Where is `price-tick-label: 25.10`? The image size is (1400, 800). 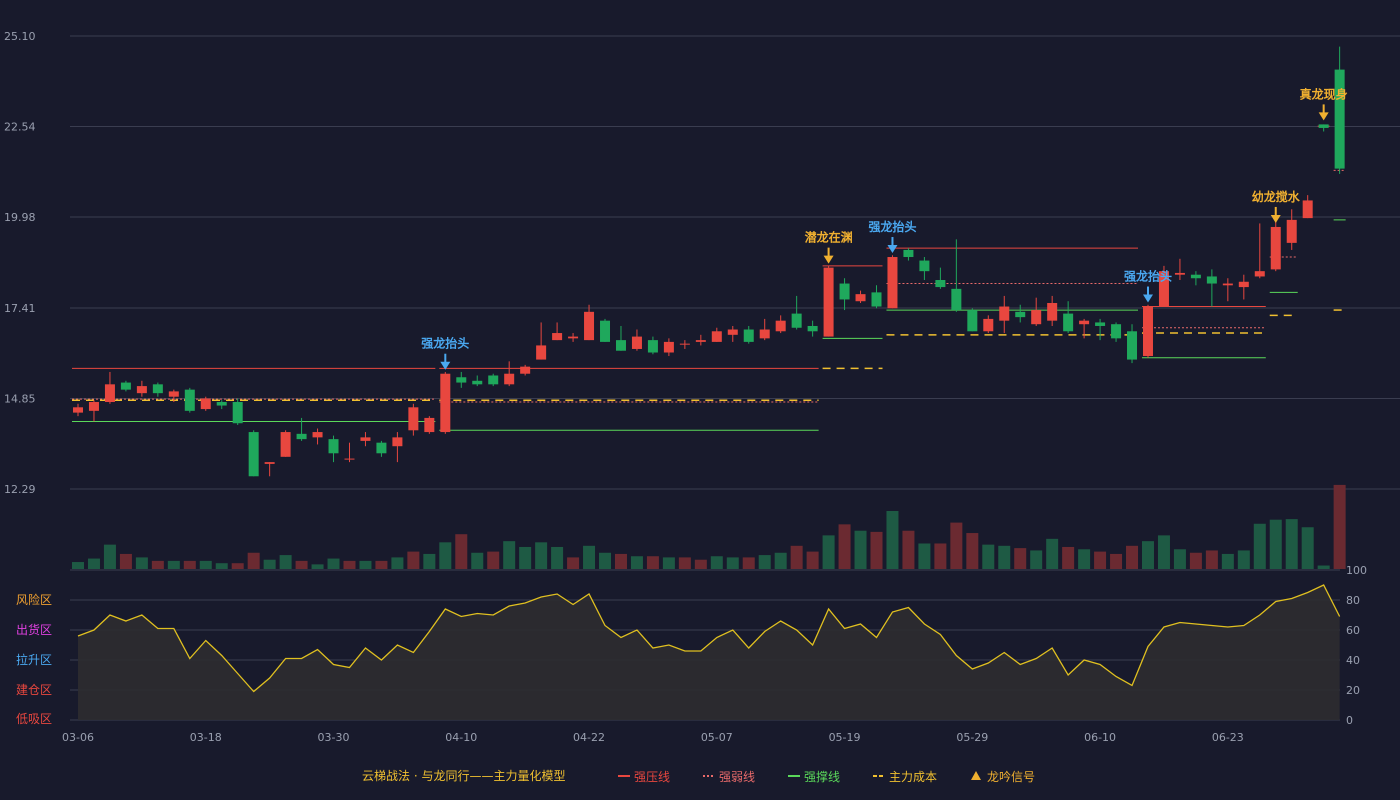
price-tick-label: 25.10 is located at coordinates (20, 36).